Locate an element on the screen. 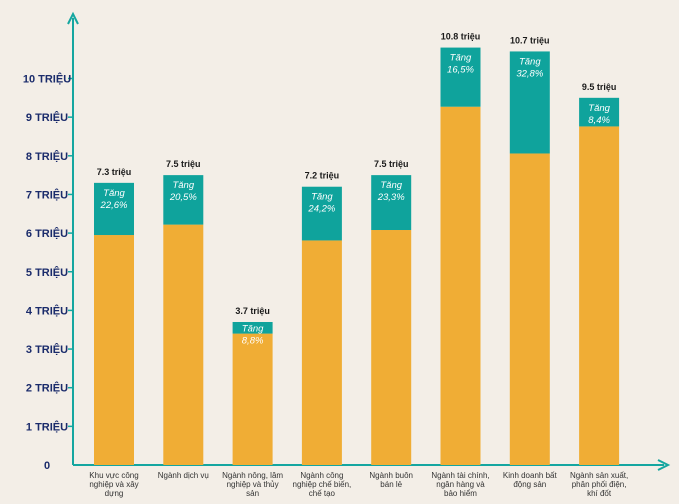  y-tick-label: 0 is located at coordinates (47, 466).